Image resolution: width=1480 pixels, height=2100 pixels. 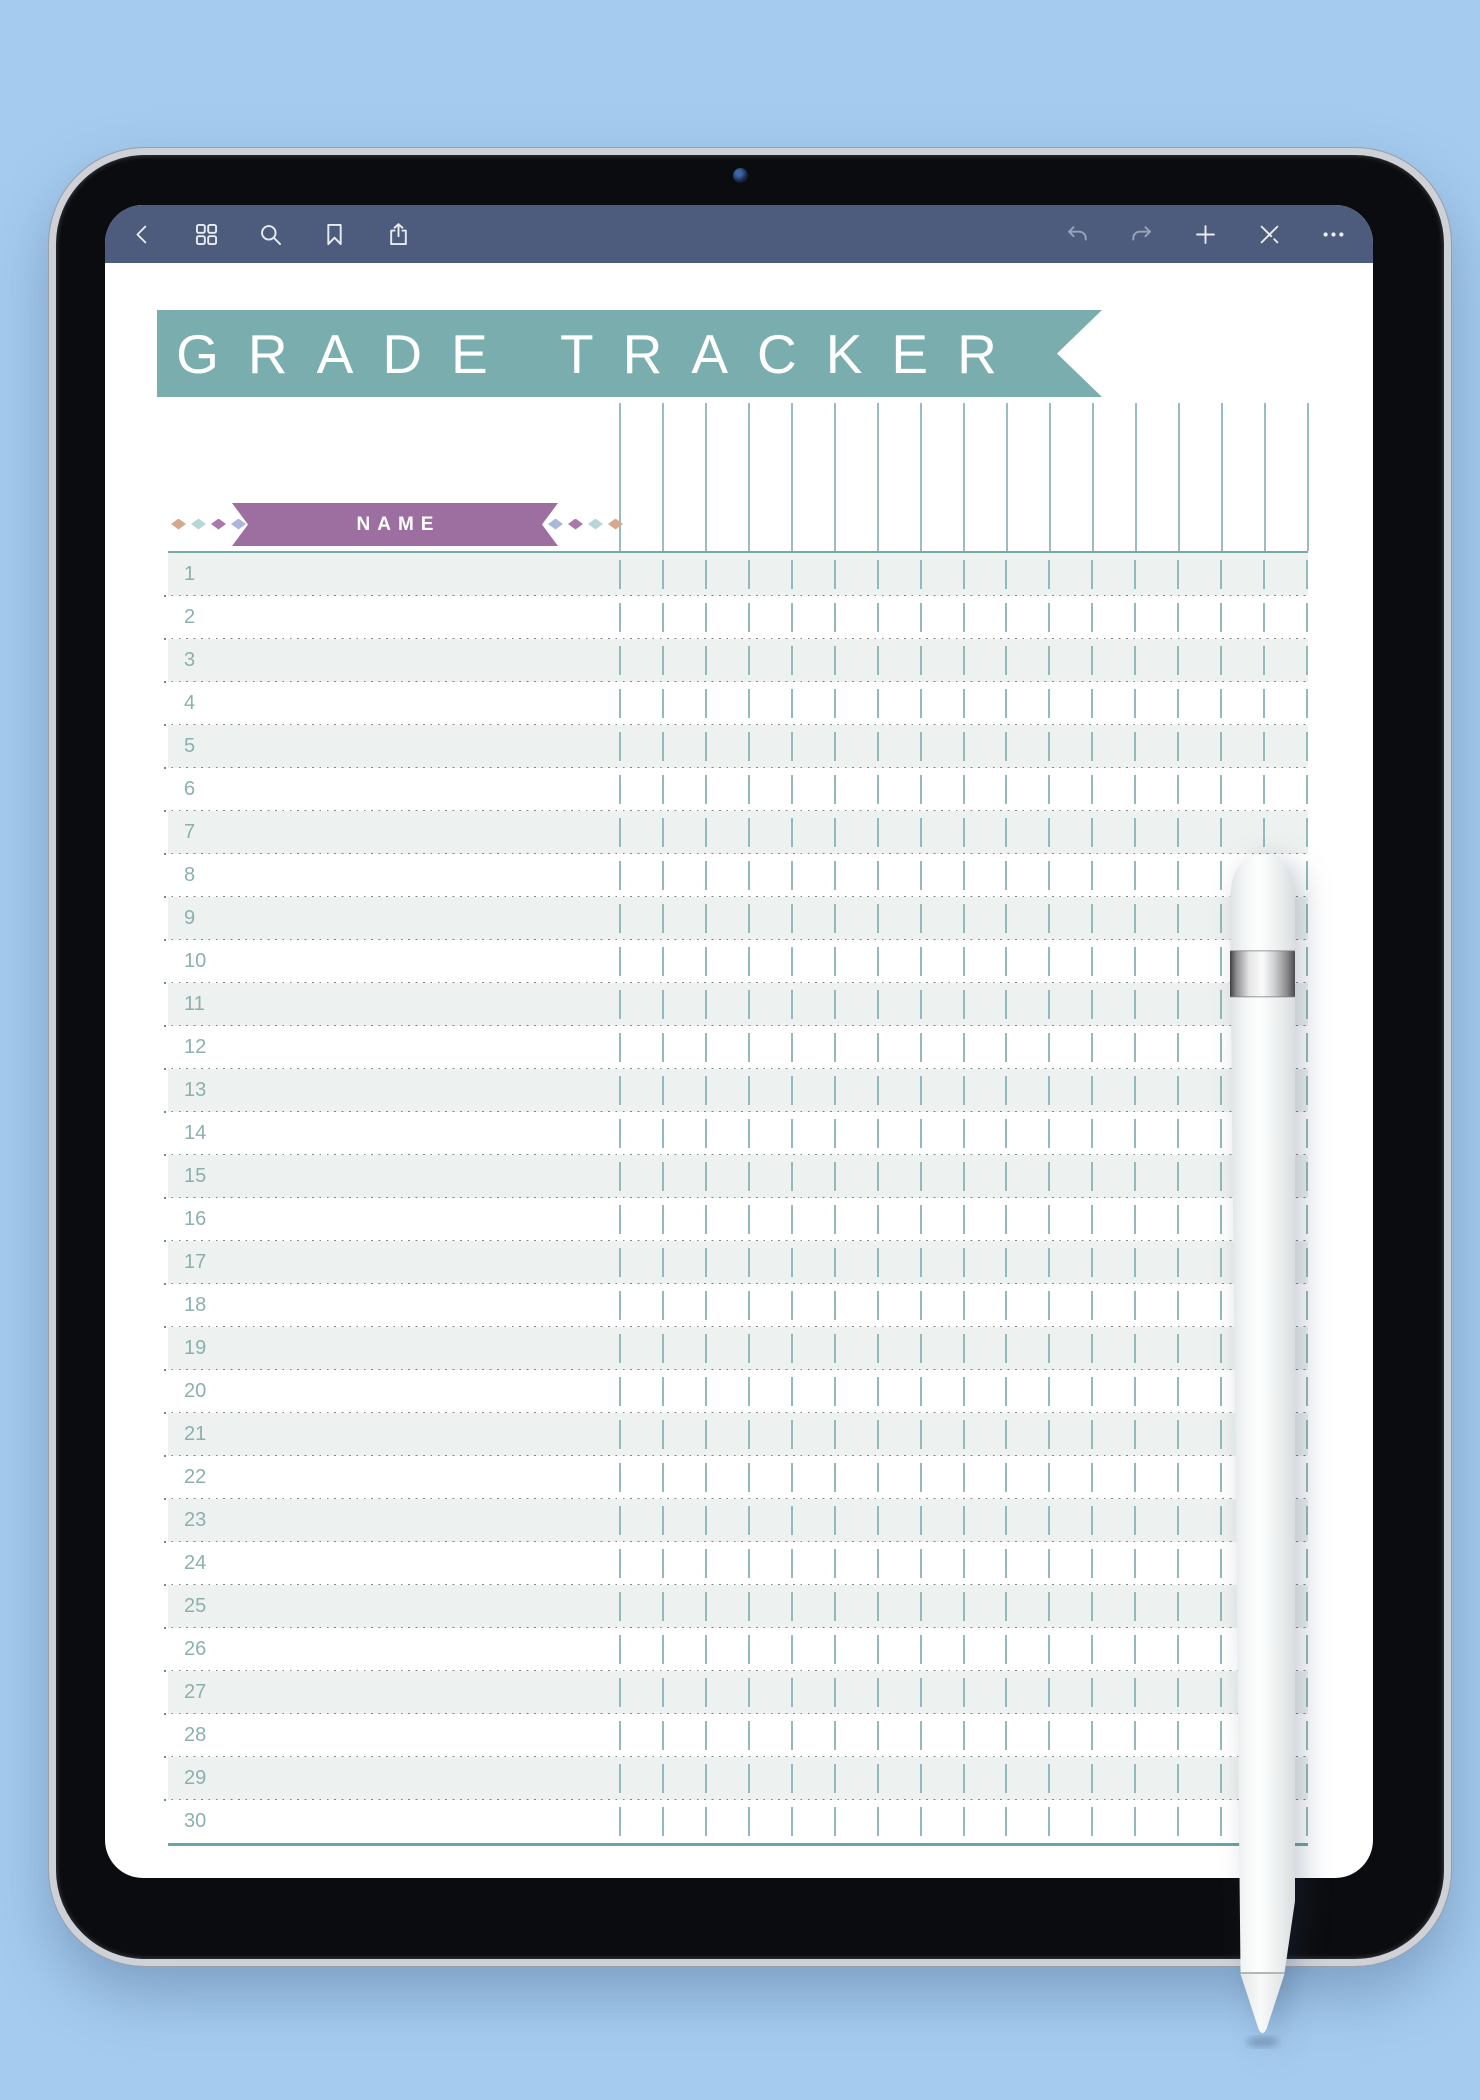 What do you see at coordinates (736, 1607) in the screenshot?
I see `table-row: 25` at bounding box center [736, 1607].